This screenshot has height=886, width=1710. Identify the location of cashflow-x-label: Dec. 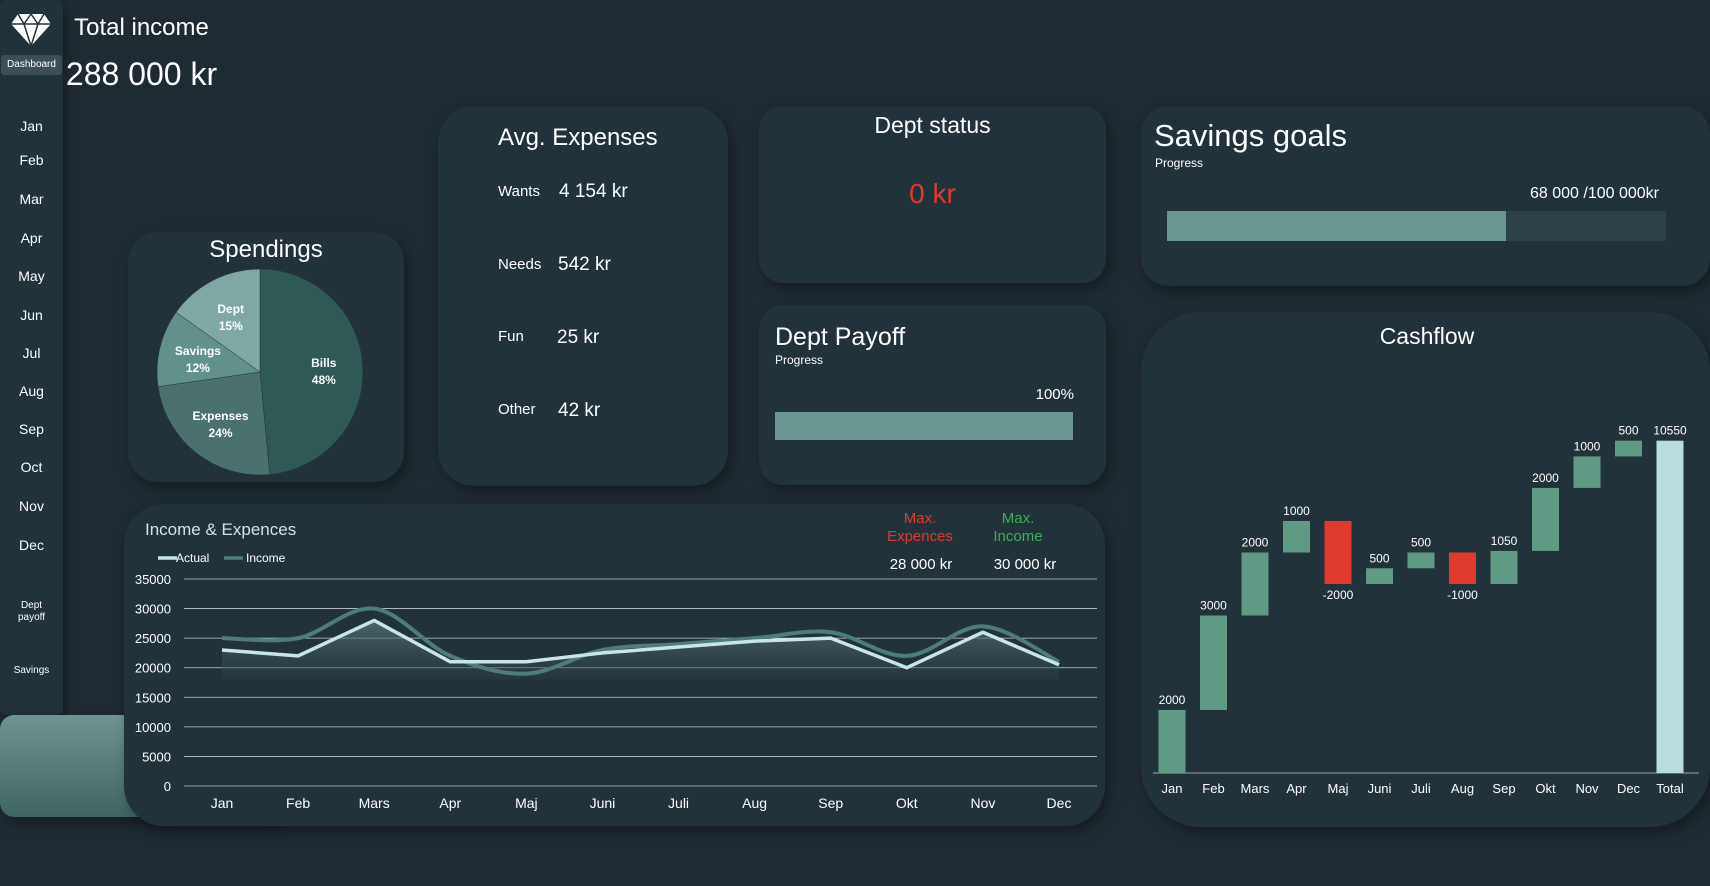
(1629, 788).